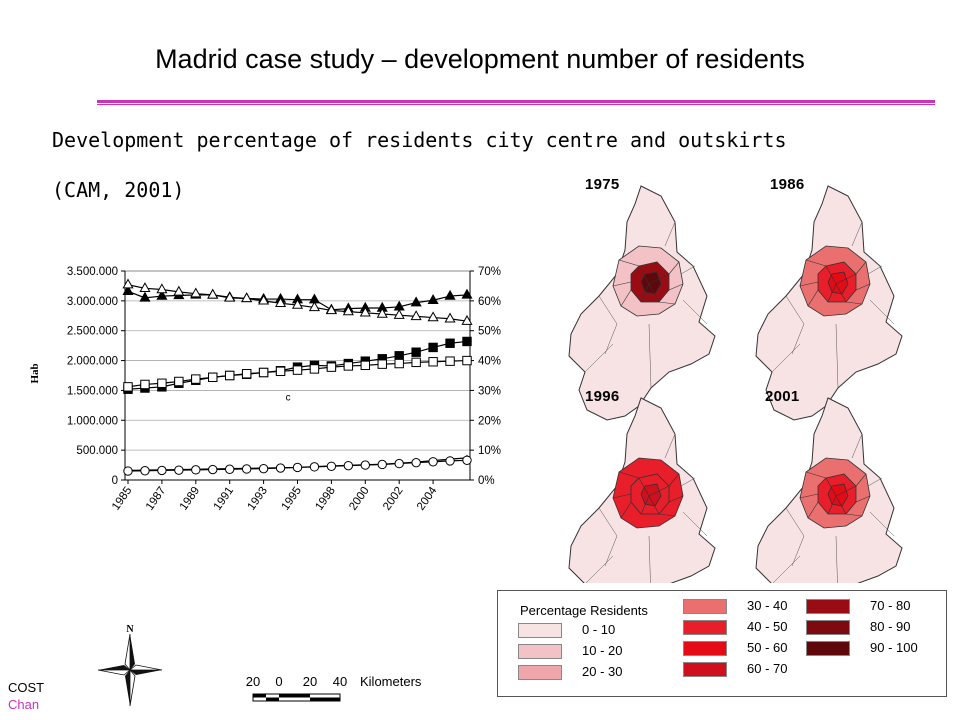 The image size is (960, 720). What do you see at coordinates (253, 681) in the screenshot?
I see `scale-tick-20a: 20` at bounding box center [253, 681].